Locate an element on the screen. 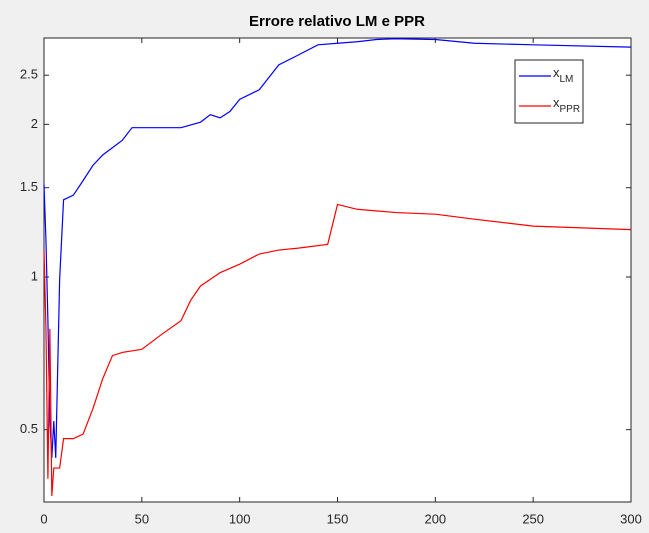  y-tick-label: 1.5 is located at coordinates (29, 186).